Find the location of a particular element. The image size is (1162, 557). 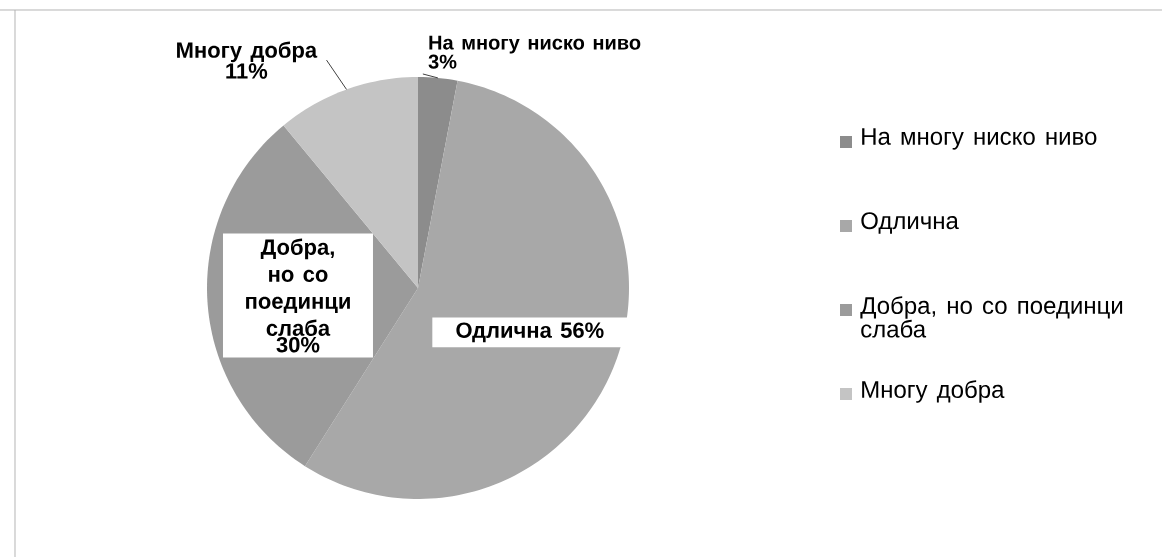

data-label: 3% is located at coordinates (442, 61).